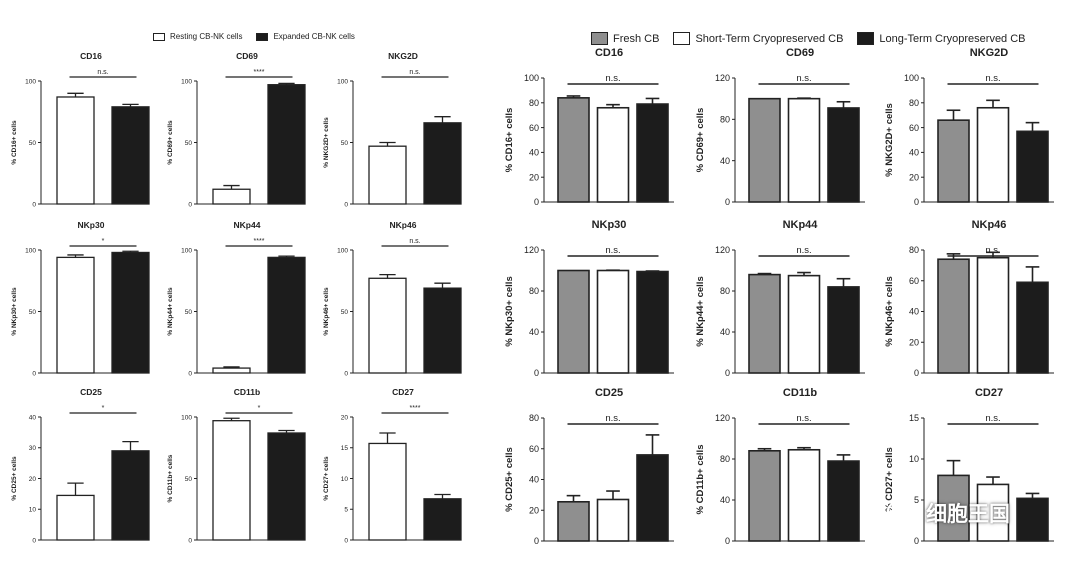 The image size is (1080, 563). What do you see at coordinates (700, 311) in the screenshot?
I see `y-axis-label: % NKp44+ cells` at bounding box center [700, 311].